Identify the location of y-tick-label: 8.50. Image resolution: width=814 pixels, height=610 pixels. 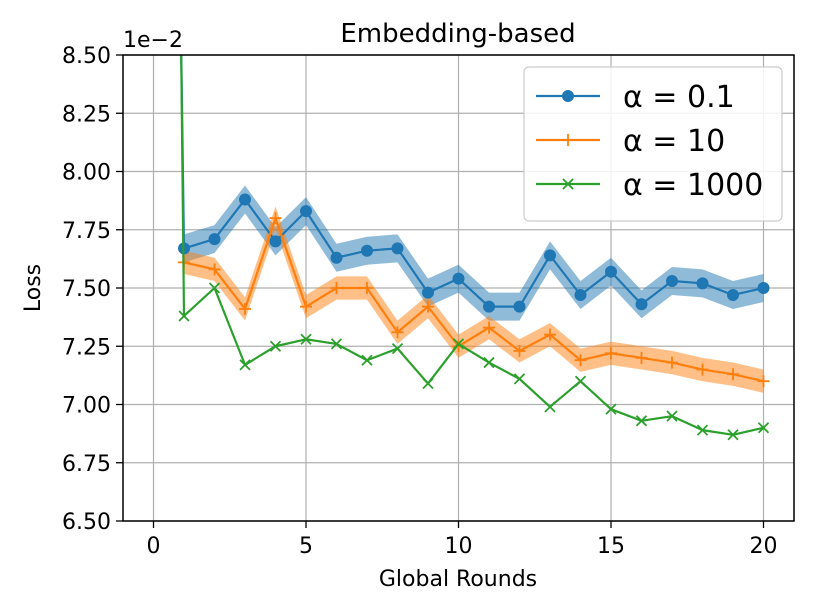
(86, 56).